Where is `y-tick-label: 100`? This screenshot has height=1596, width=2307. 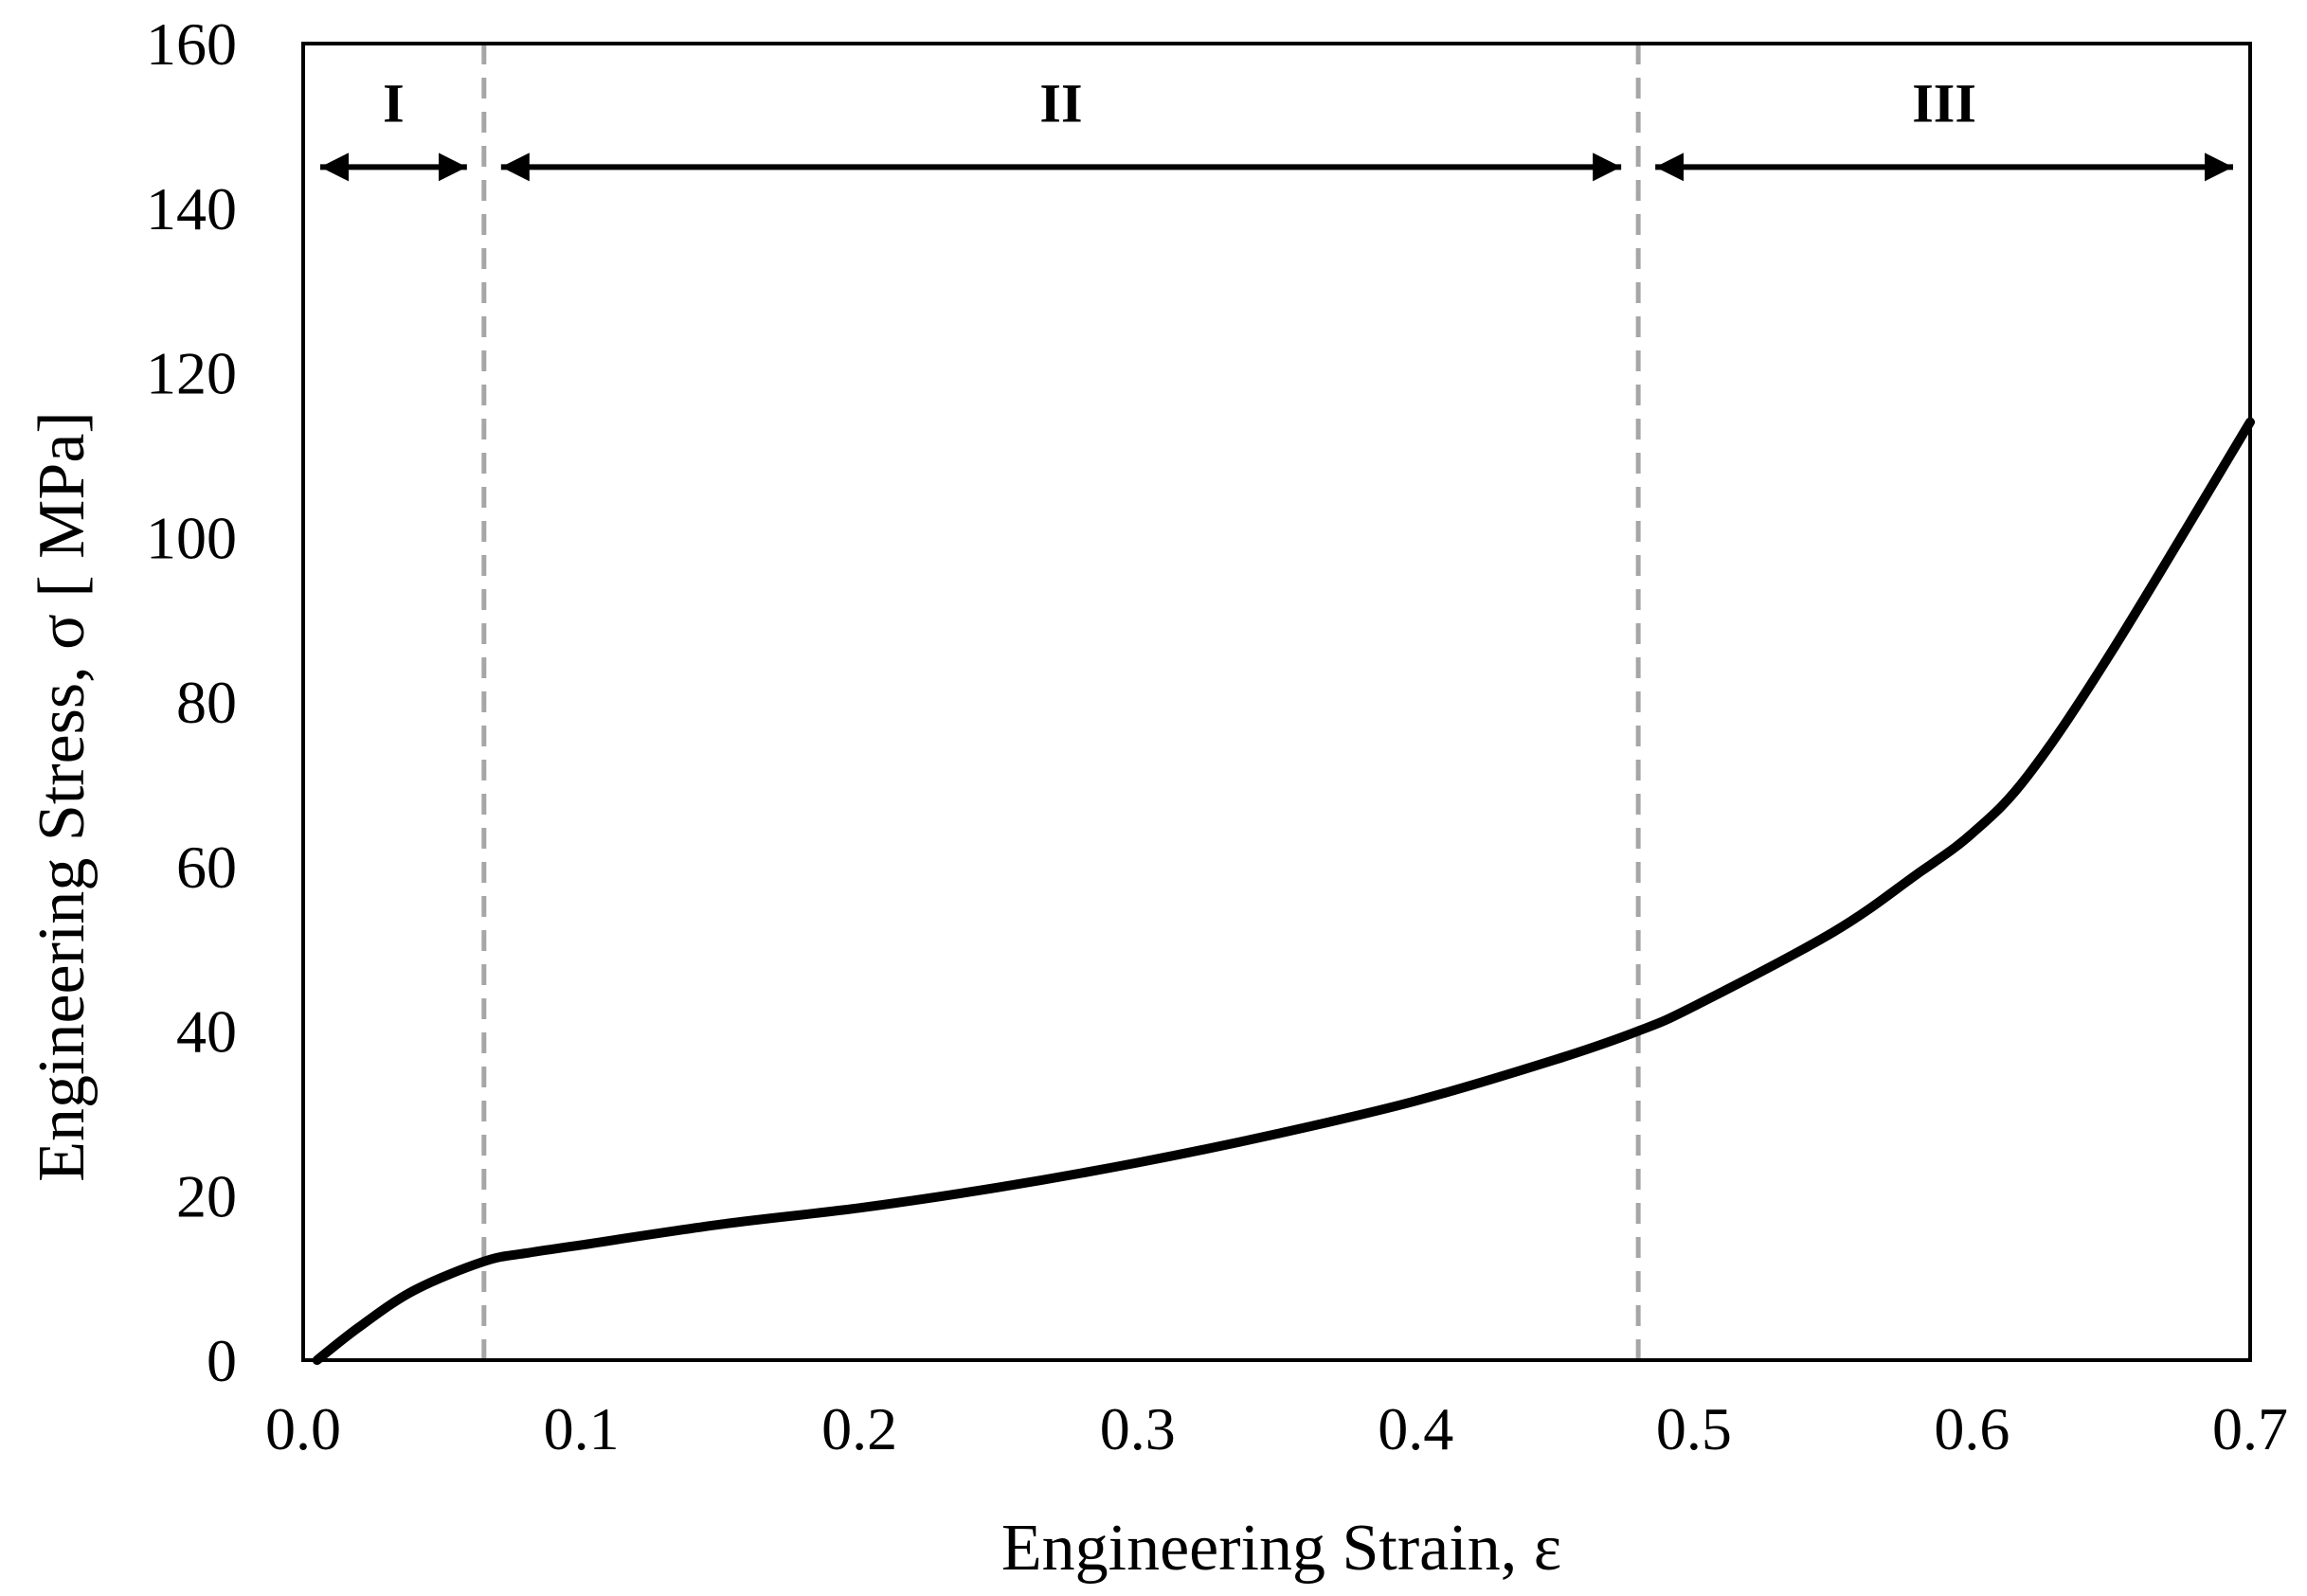
y-tick-label: 100 is located at coordinates (192, 537).